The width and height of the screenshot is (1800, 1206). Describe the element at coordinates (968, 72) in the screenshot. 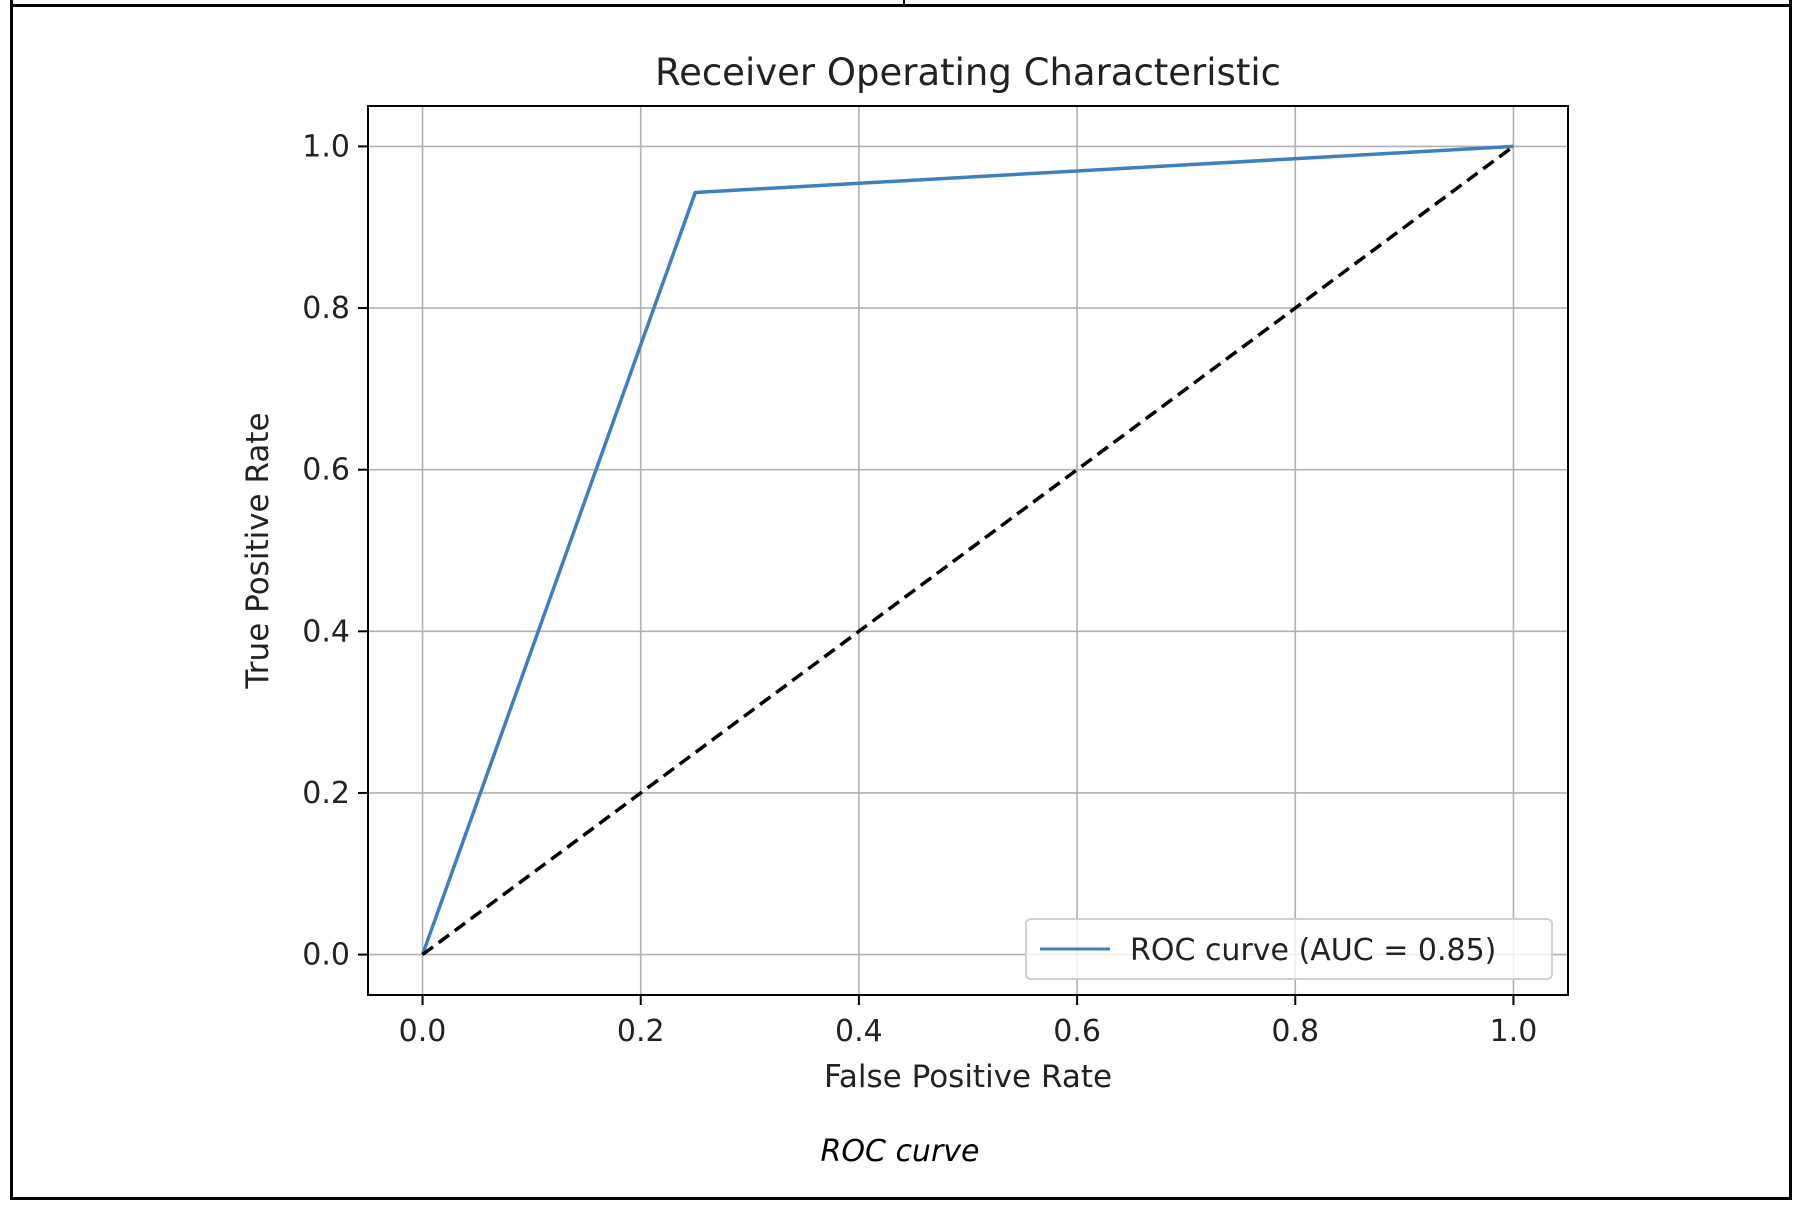

I see `chart-title: Receiver Operating Characteristic` at that location.